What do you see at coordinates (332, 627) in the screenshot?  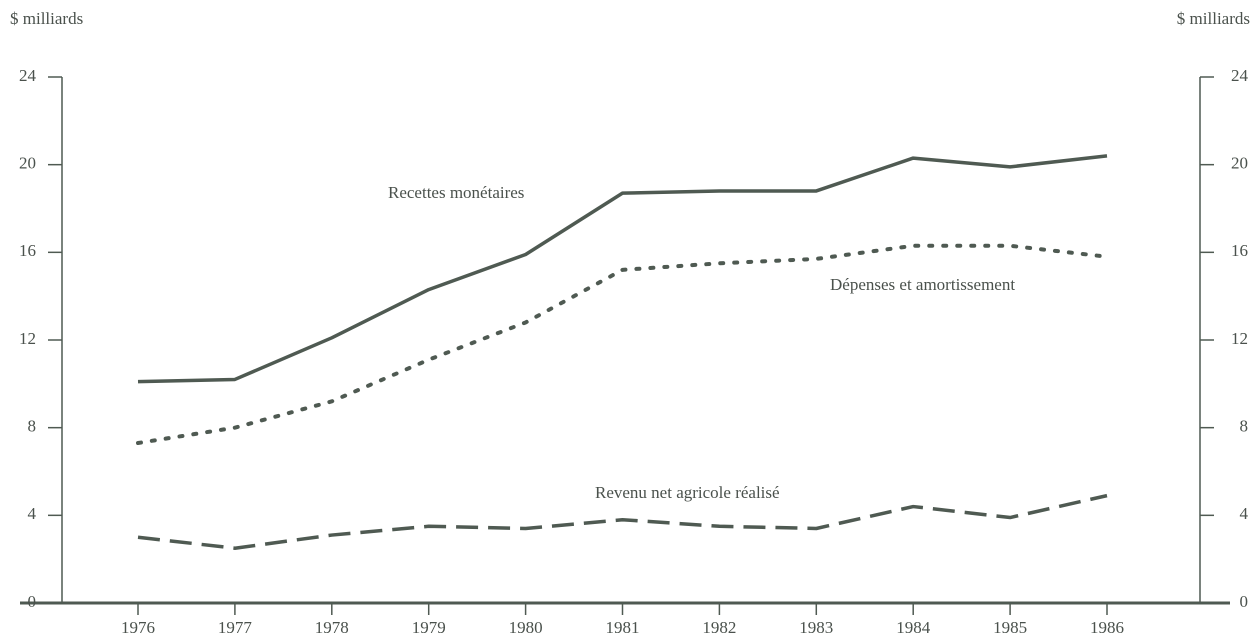 I see `x-tick-label: 1978` at bounding box center [332, 627].